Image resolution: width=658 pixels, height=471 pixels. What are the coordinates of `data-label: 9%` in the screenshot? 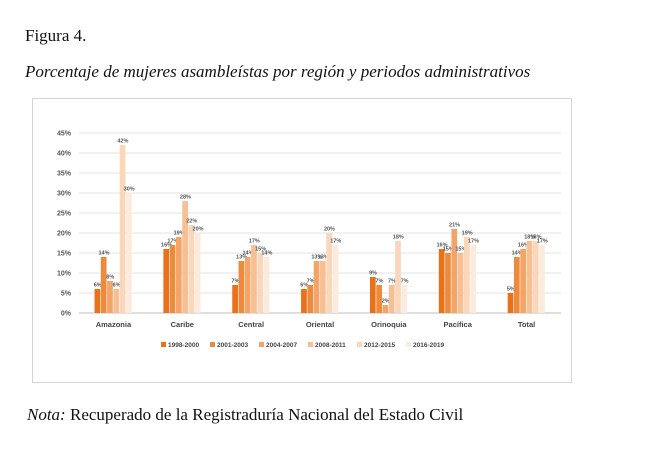 It's located at (373, 274).